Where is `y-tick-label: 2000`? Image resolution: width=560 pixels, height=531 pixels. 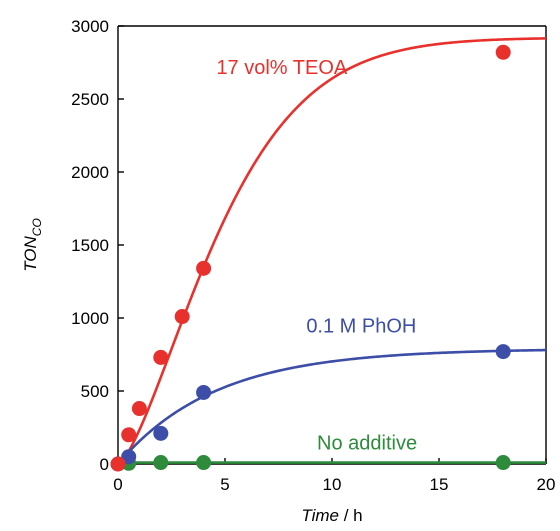 y-tick-label: 2000 is located at coordinates (90, 172).